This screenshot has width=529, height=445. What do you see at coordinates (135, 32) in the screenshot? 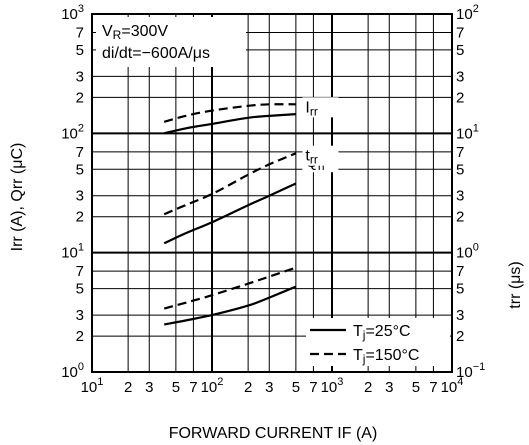
I see `condition-vr: VR=300V` at bounding box center [135, 32].